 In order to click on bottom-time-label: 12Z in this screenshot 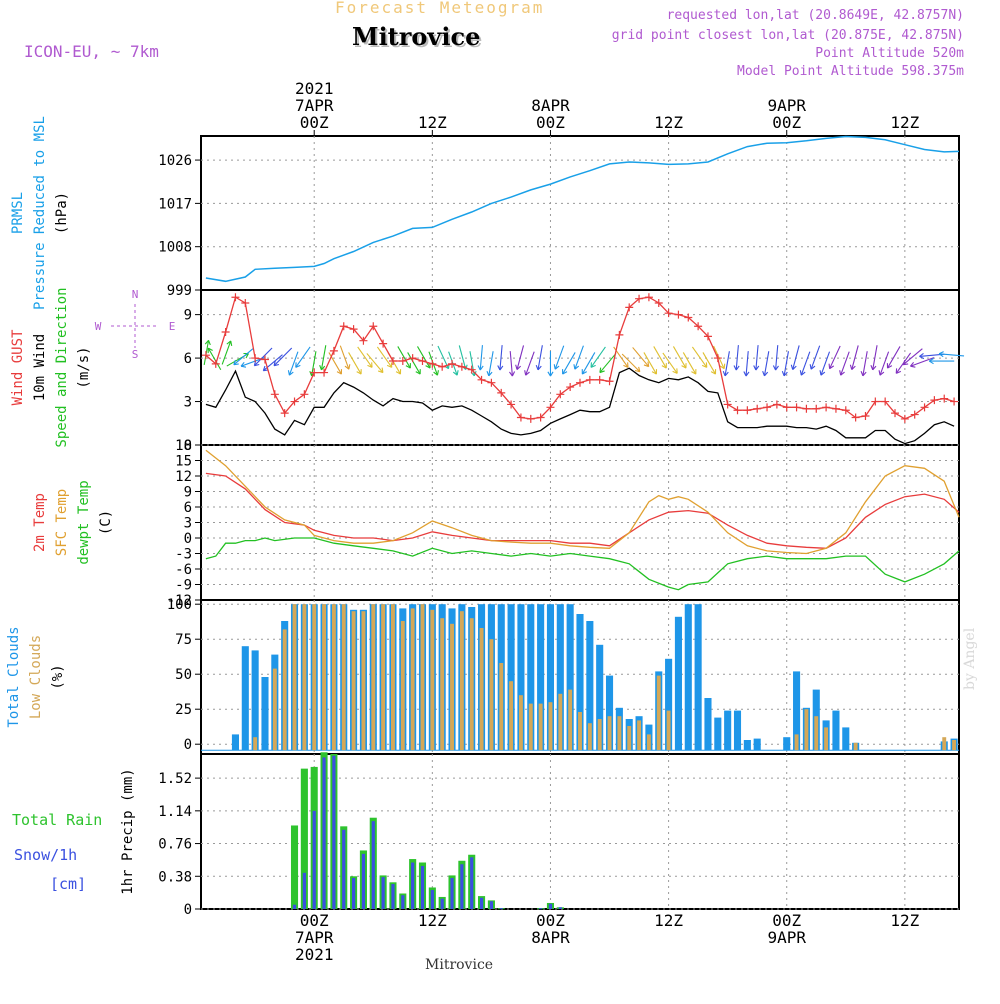, I will do `click(668, 920)`.